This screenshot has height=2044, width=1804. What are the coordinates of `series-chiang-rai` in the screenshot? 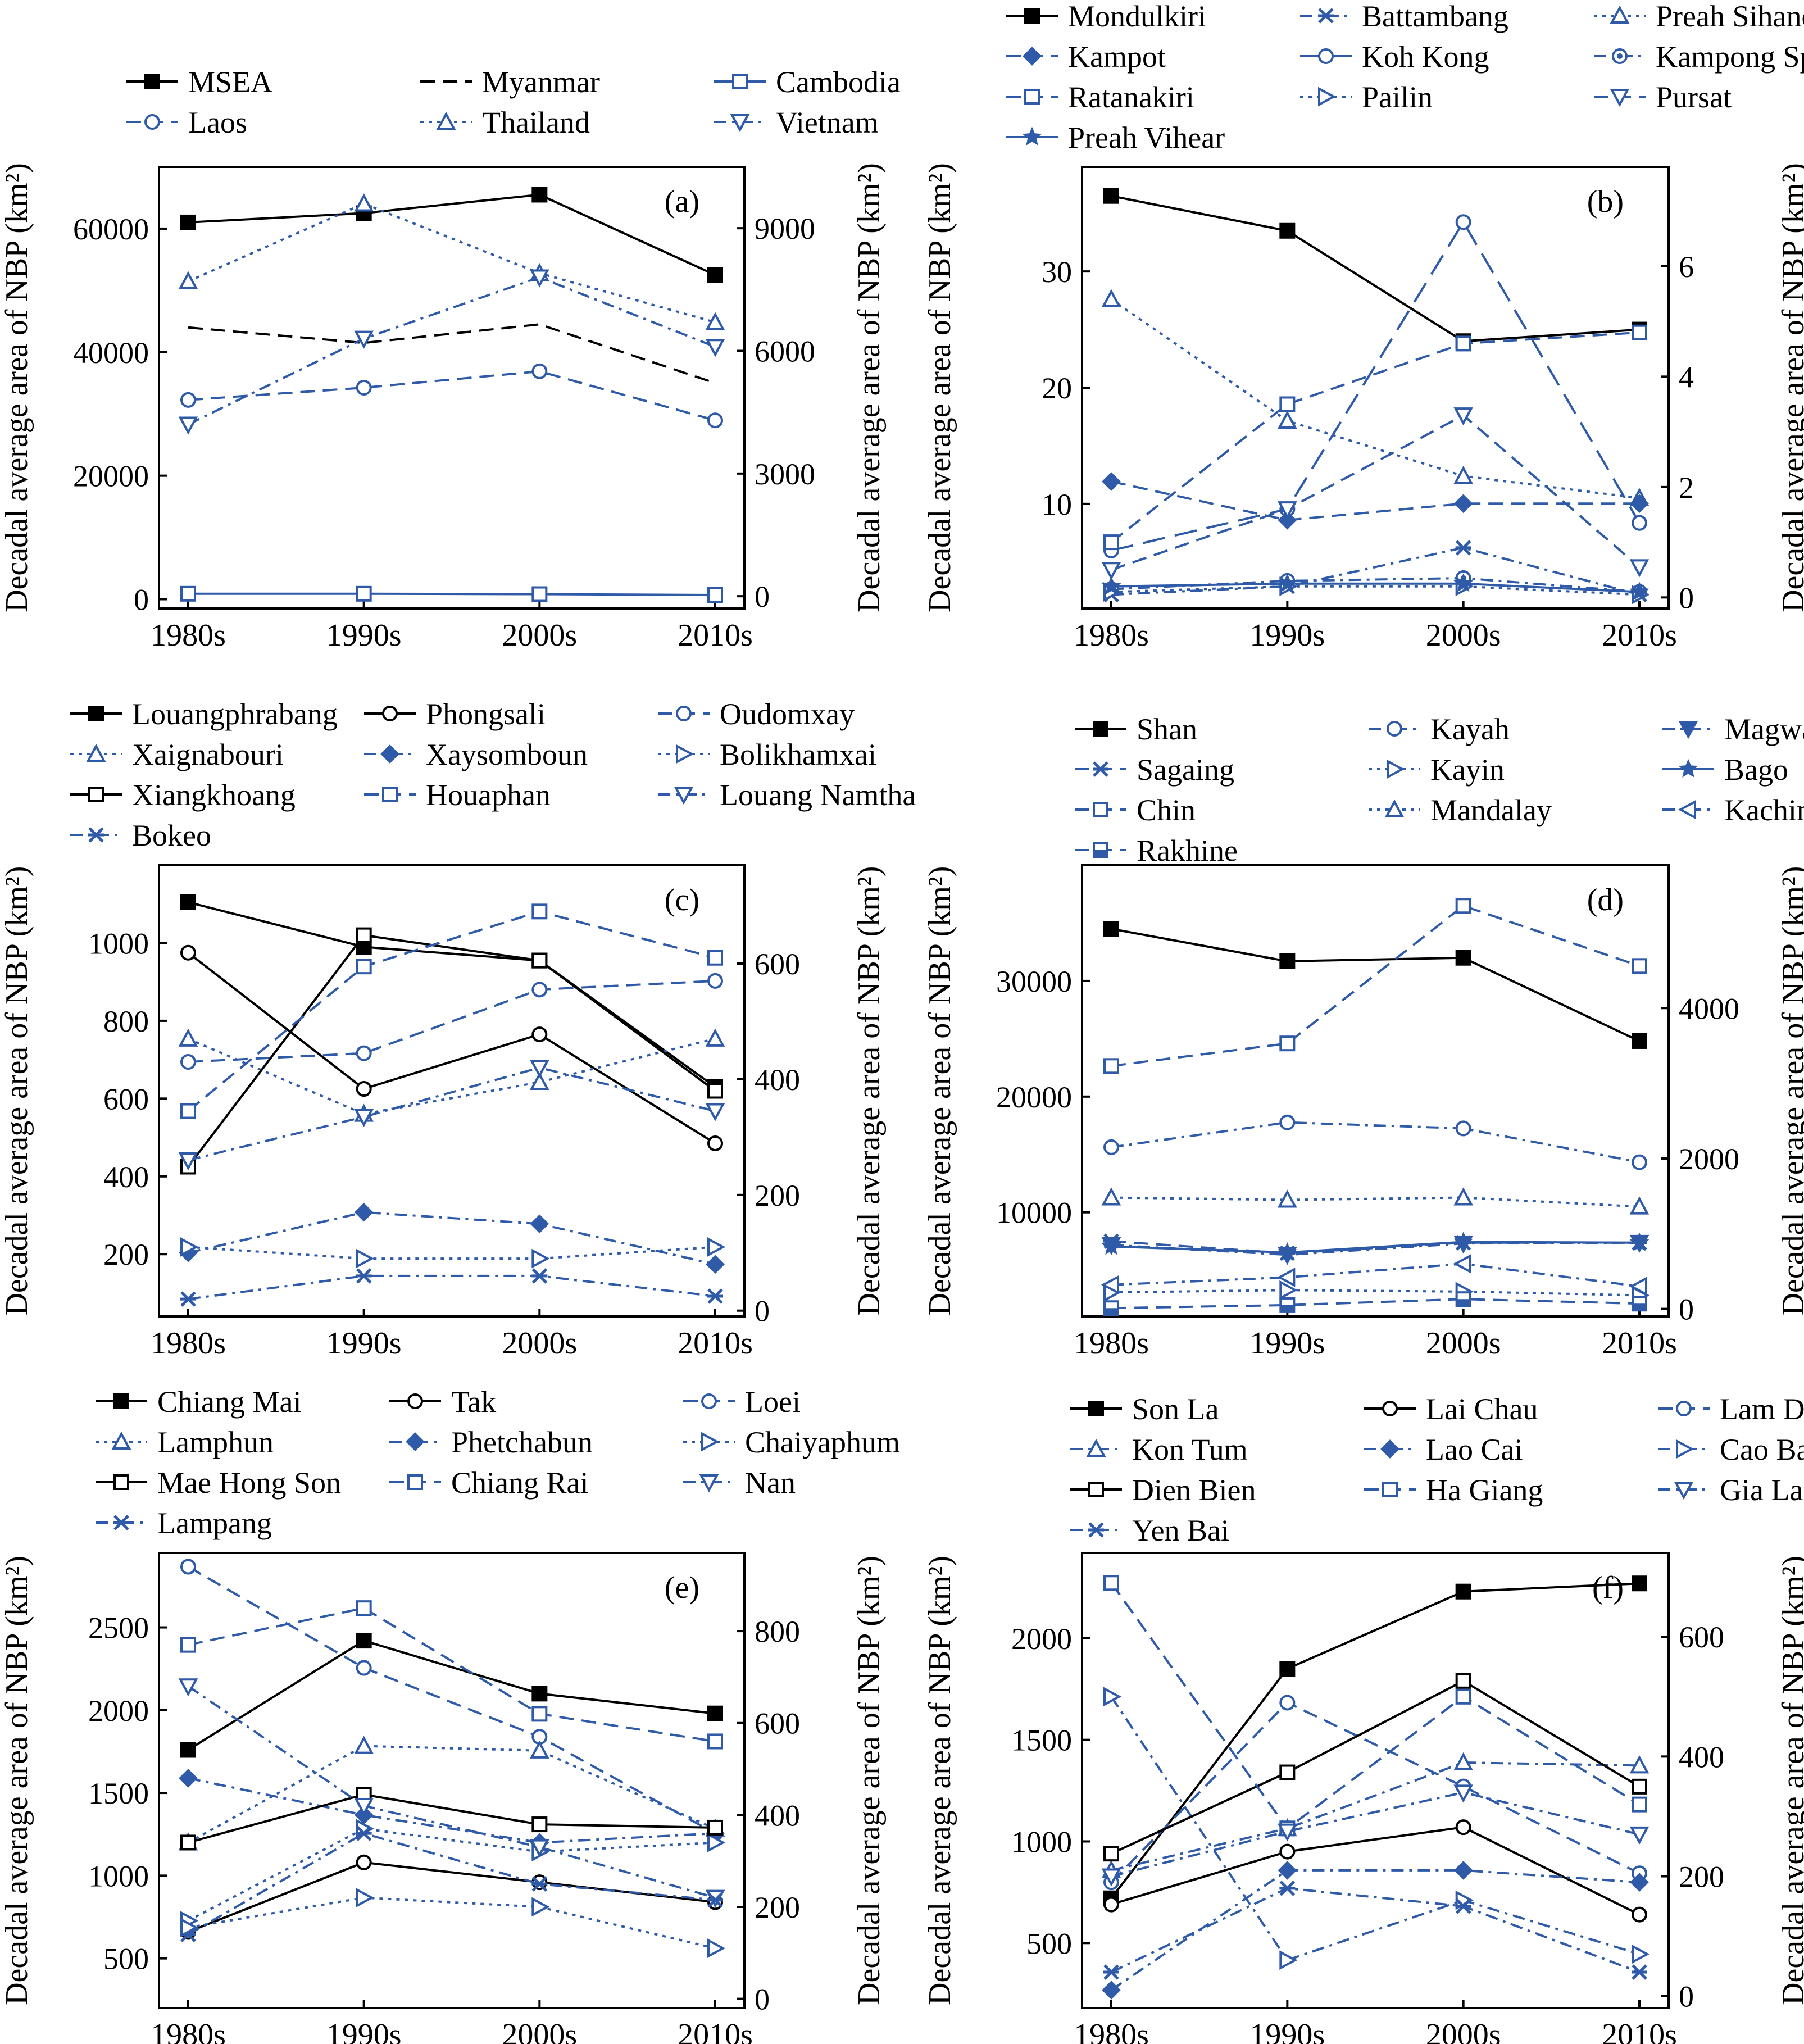 It's located at (451, 1675).